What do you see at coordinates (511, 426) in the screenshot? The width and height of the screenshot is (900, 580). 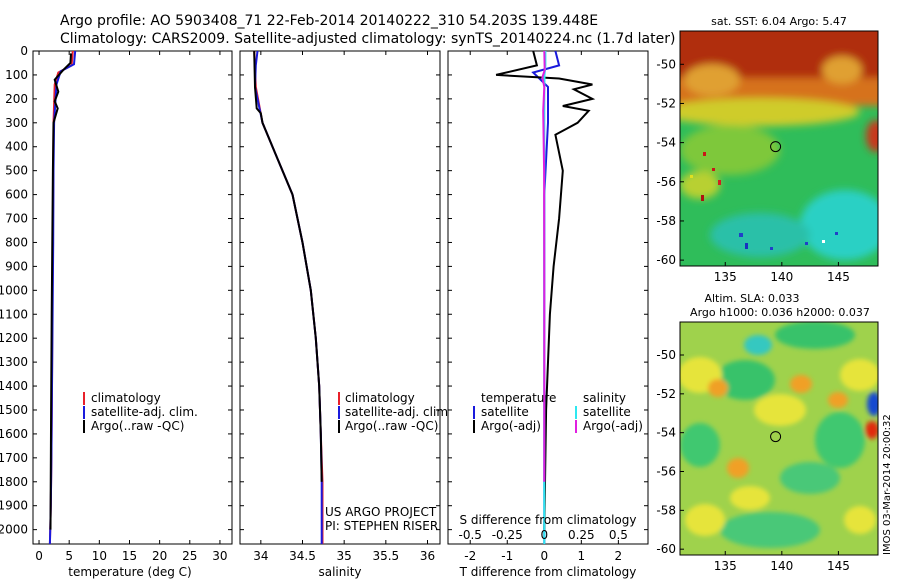 I see `legend-label-t-argo: Argo(-adj)` at bounding box center [511, 426].